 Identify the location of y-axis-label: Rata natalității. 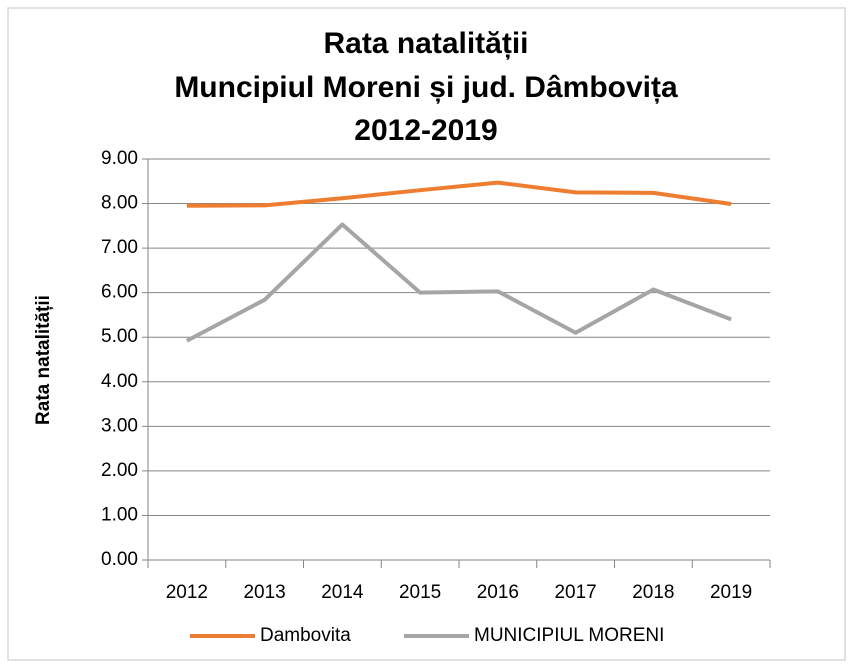
(43, 360).